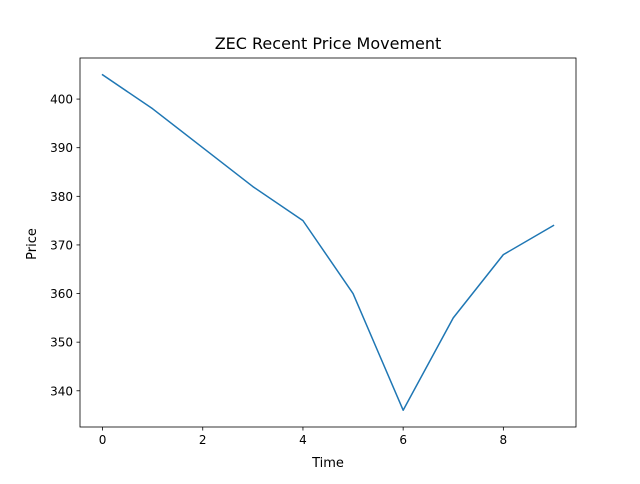 The height and width of the screenshot is (484, 640). What do you see at coordinates (61, 148) in the screenshot?
I see `y-tick-label: 390` at bounding box center [61, 148].